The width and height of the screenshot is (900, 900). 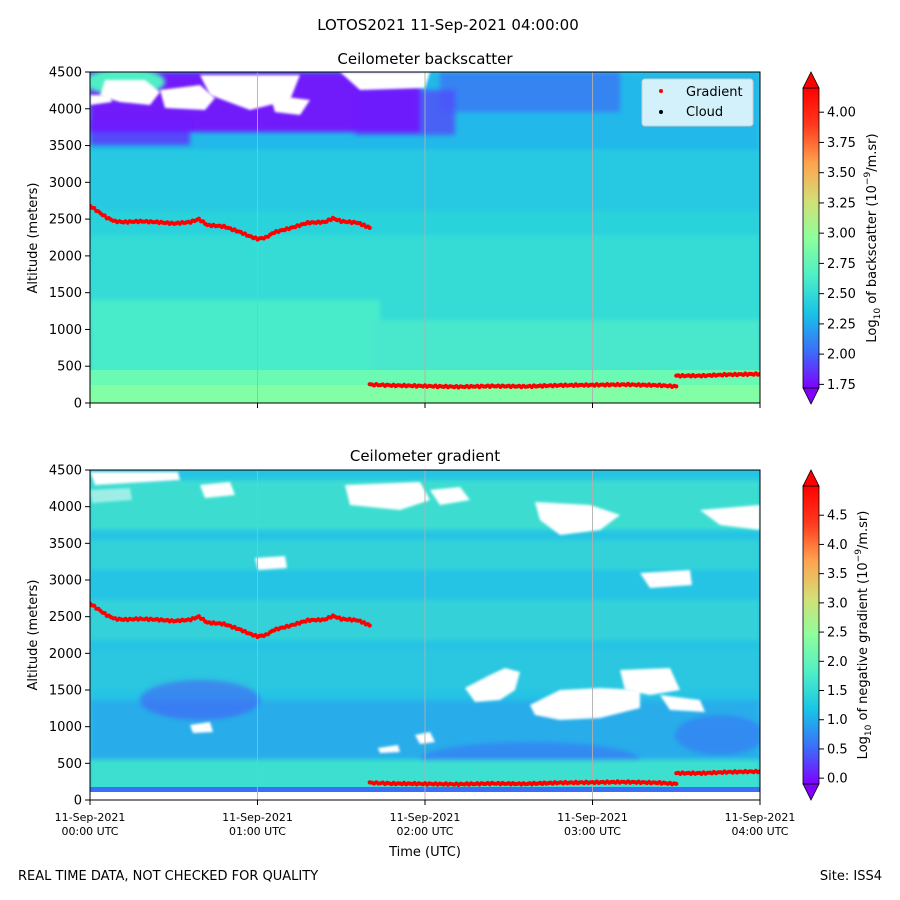 I want to click on colorbar-tick-label: 2.50, so click(x=841, y=294).